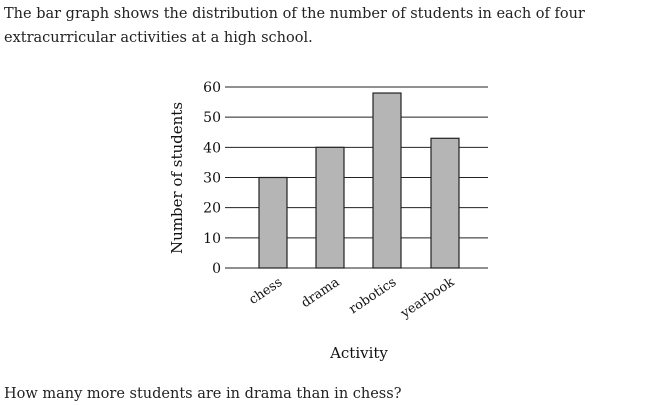  Describe the element at coordinates (177, 178) in the screenshot. I see `y-axis-label: Number of students` at that location.